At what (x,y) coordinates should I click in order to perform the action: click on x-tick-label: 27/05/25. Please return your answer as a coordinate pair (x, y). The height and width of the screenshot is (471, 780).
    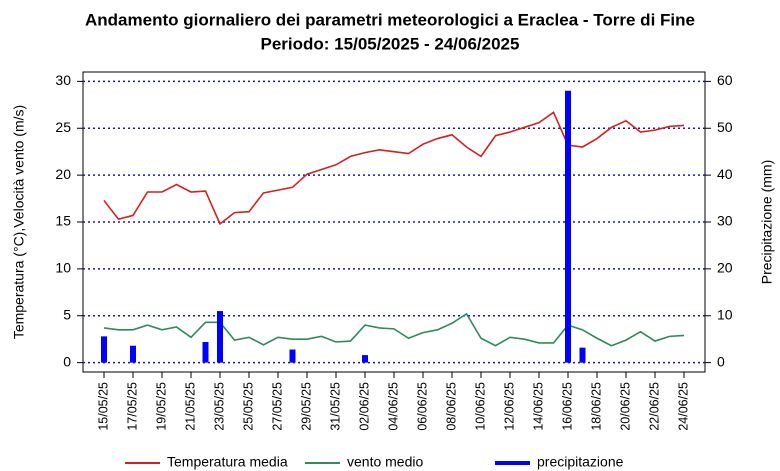
    Looking at the image, I should click on (277, 406).